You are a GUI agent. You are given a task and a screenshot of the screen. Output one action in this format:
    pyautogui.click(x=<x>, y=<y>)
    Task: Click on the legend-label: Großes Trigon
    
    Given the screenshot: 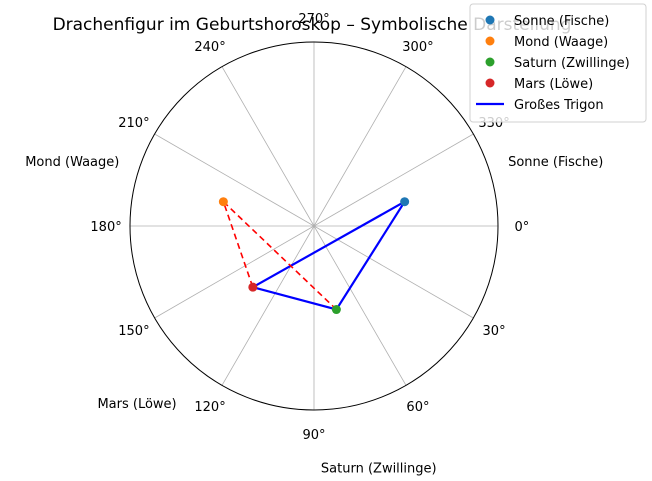 What is the action you would take?
    pyautogui.click(x=559, y=105)
    